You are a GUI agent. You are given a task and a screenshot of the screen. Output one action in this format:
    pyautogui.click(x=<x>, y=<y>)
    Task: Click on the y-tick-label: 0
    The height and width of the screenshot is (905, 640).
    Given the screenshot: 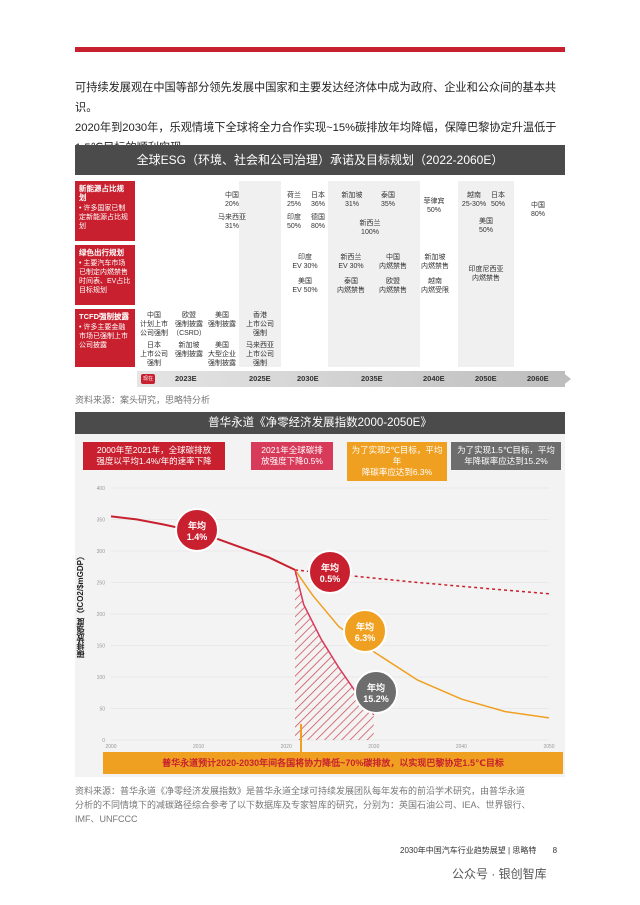 What is the action you would take?
    pyautogui.click(x=103, y=741)
    